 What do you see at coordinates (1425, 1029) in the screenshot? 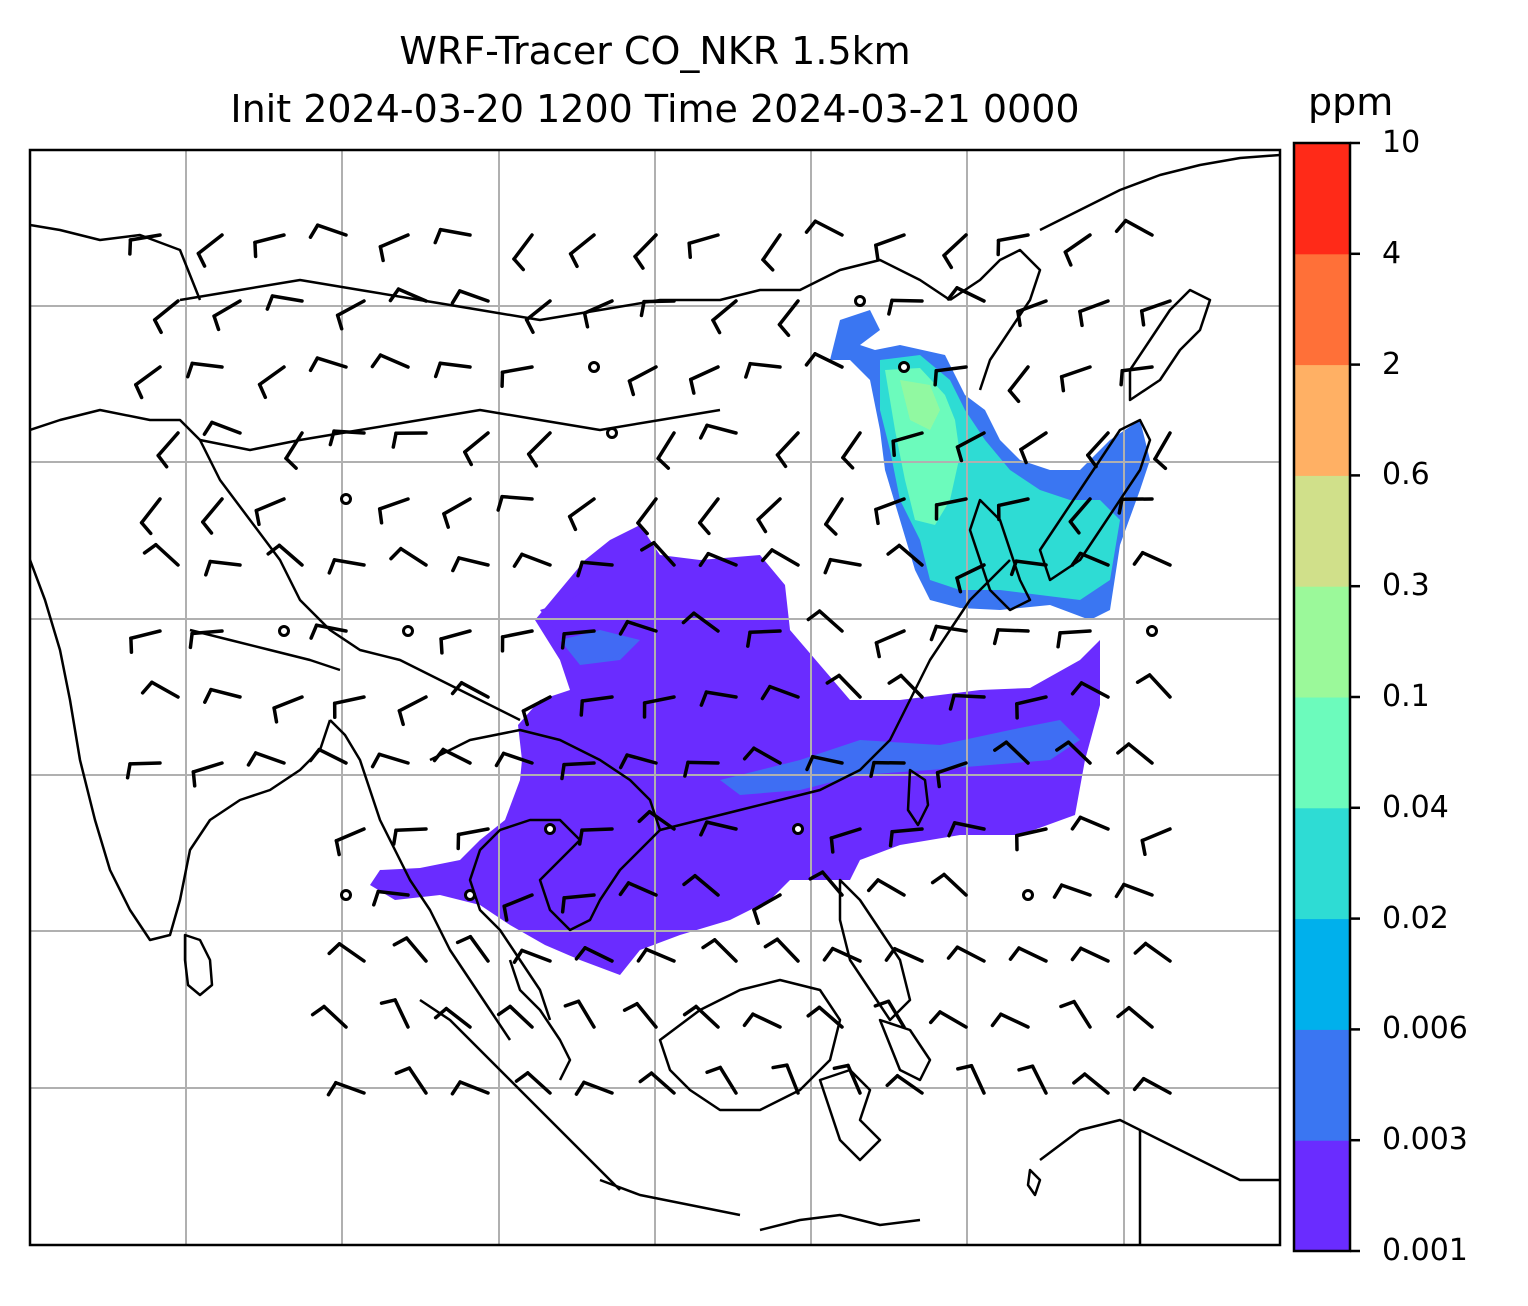
I see `colorbar-tick-label: 0.006` at bounding box center [1425, 1029].